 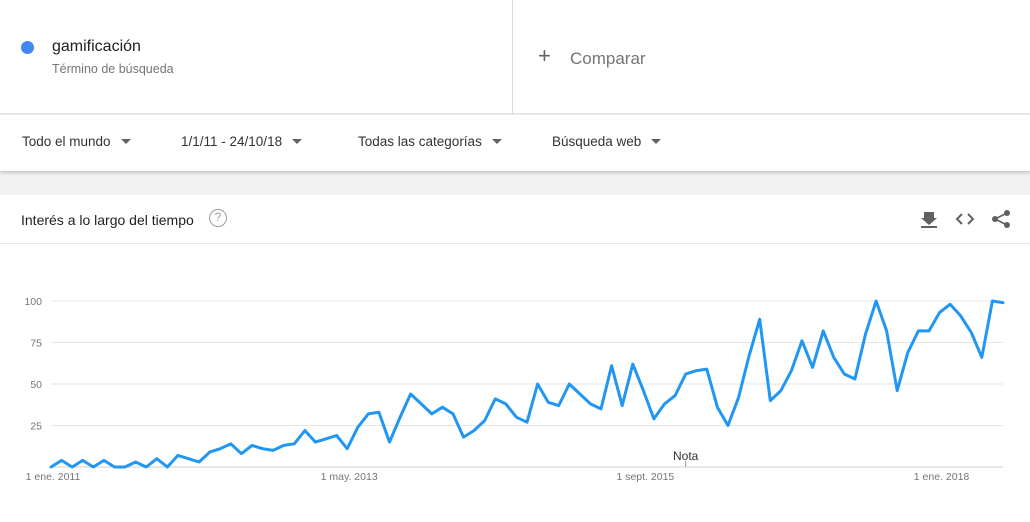 What do you see at coordinates (36, 344) in the screenshot?
I see `y-tick-label: 75` at bounding box center [36, 344].